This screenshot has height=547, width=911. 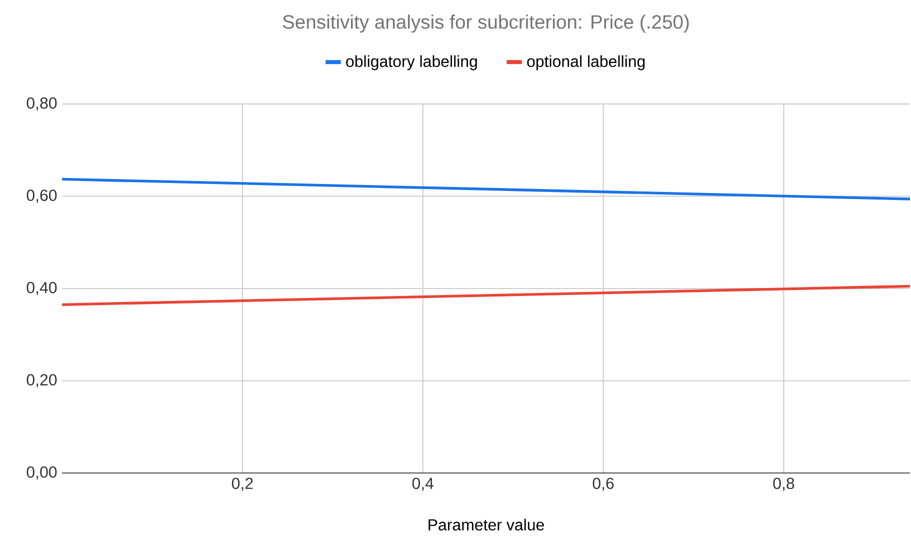 I want to click on y-tick-label: 0,20, so click(x=41, y=381).